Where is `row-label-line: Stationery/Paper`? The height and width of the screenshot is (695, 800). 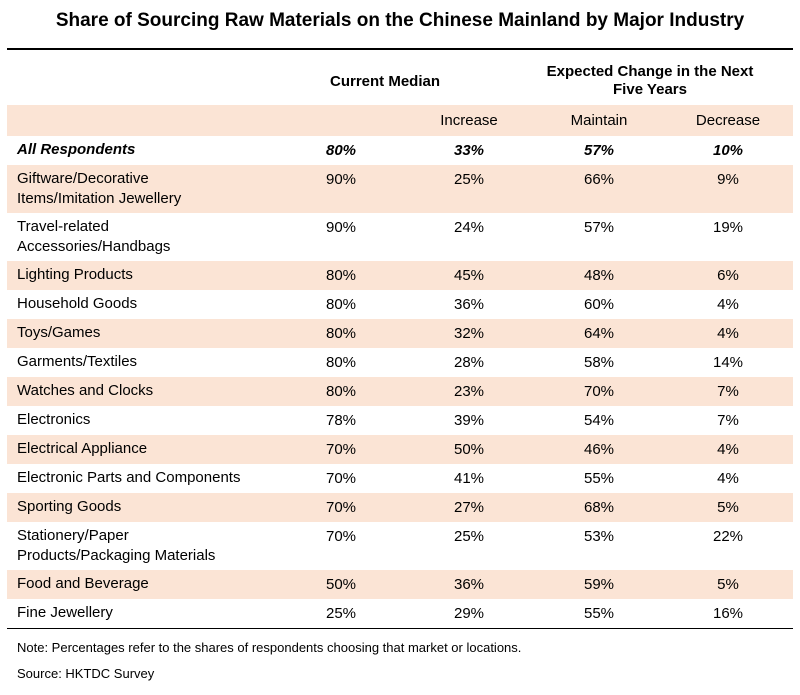
row-label-line: Stationery/Paper is located at coordinates (73, 535).